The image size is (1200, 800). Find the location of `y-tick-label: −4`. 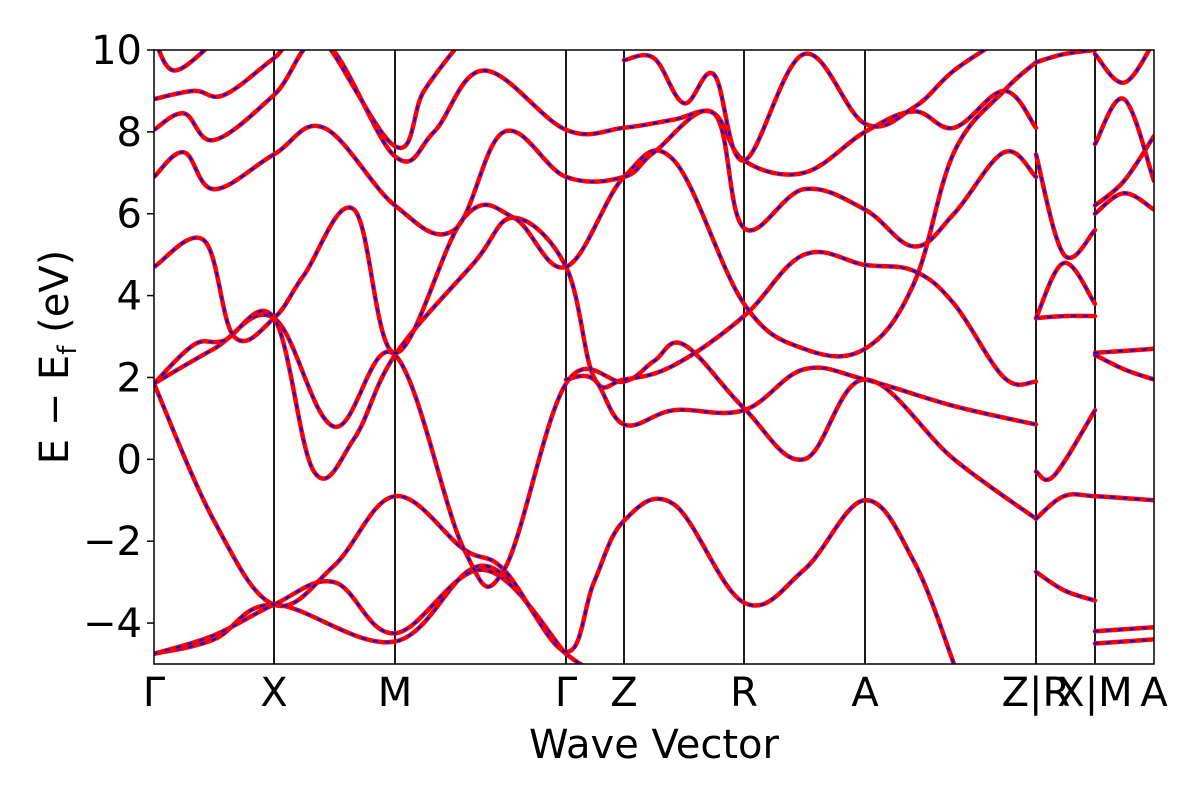

y-tick-label: −4 is located at coordinates (112, 624).